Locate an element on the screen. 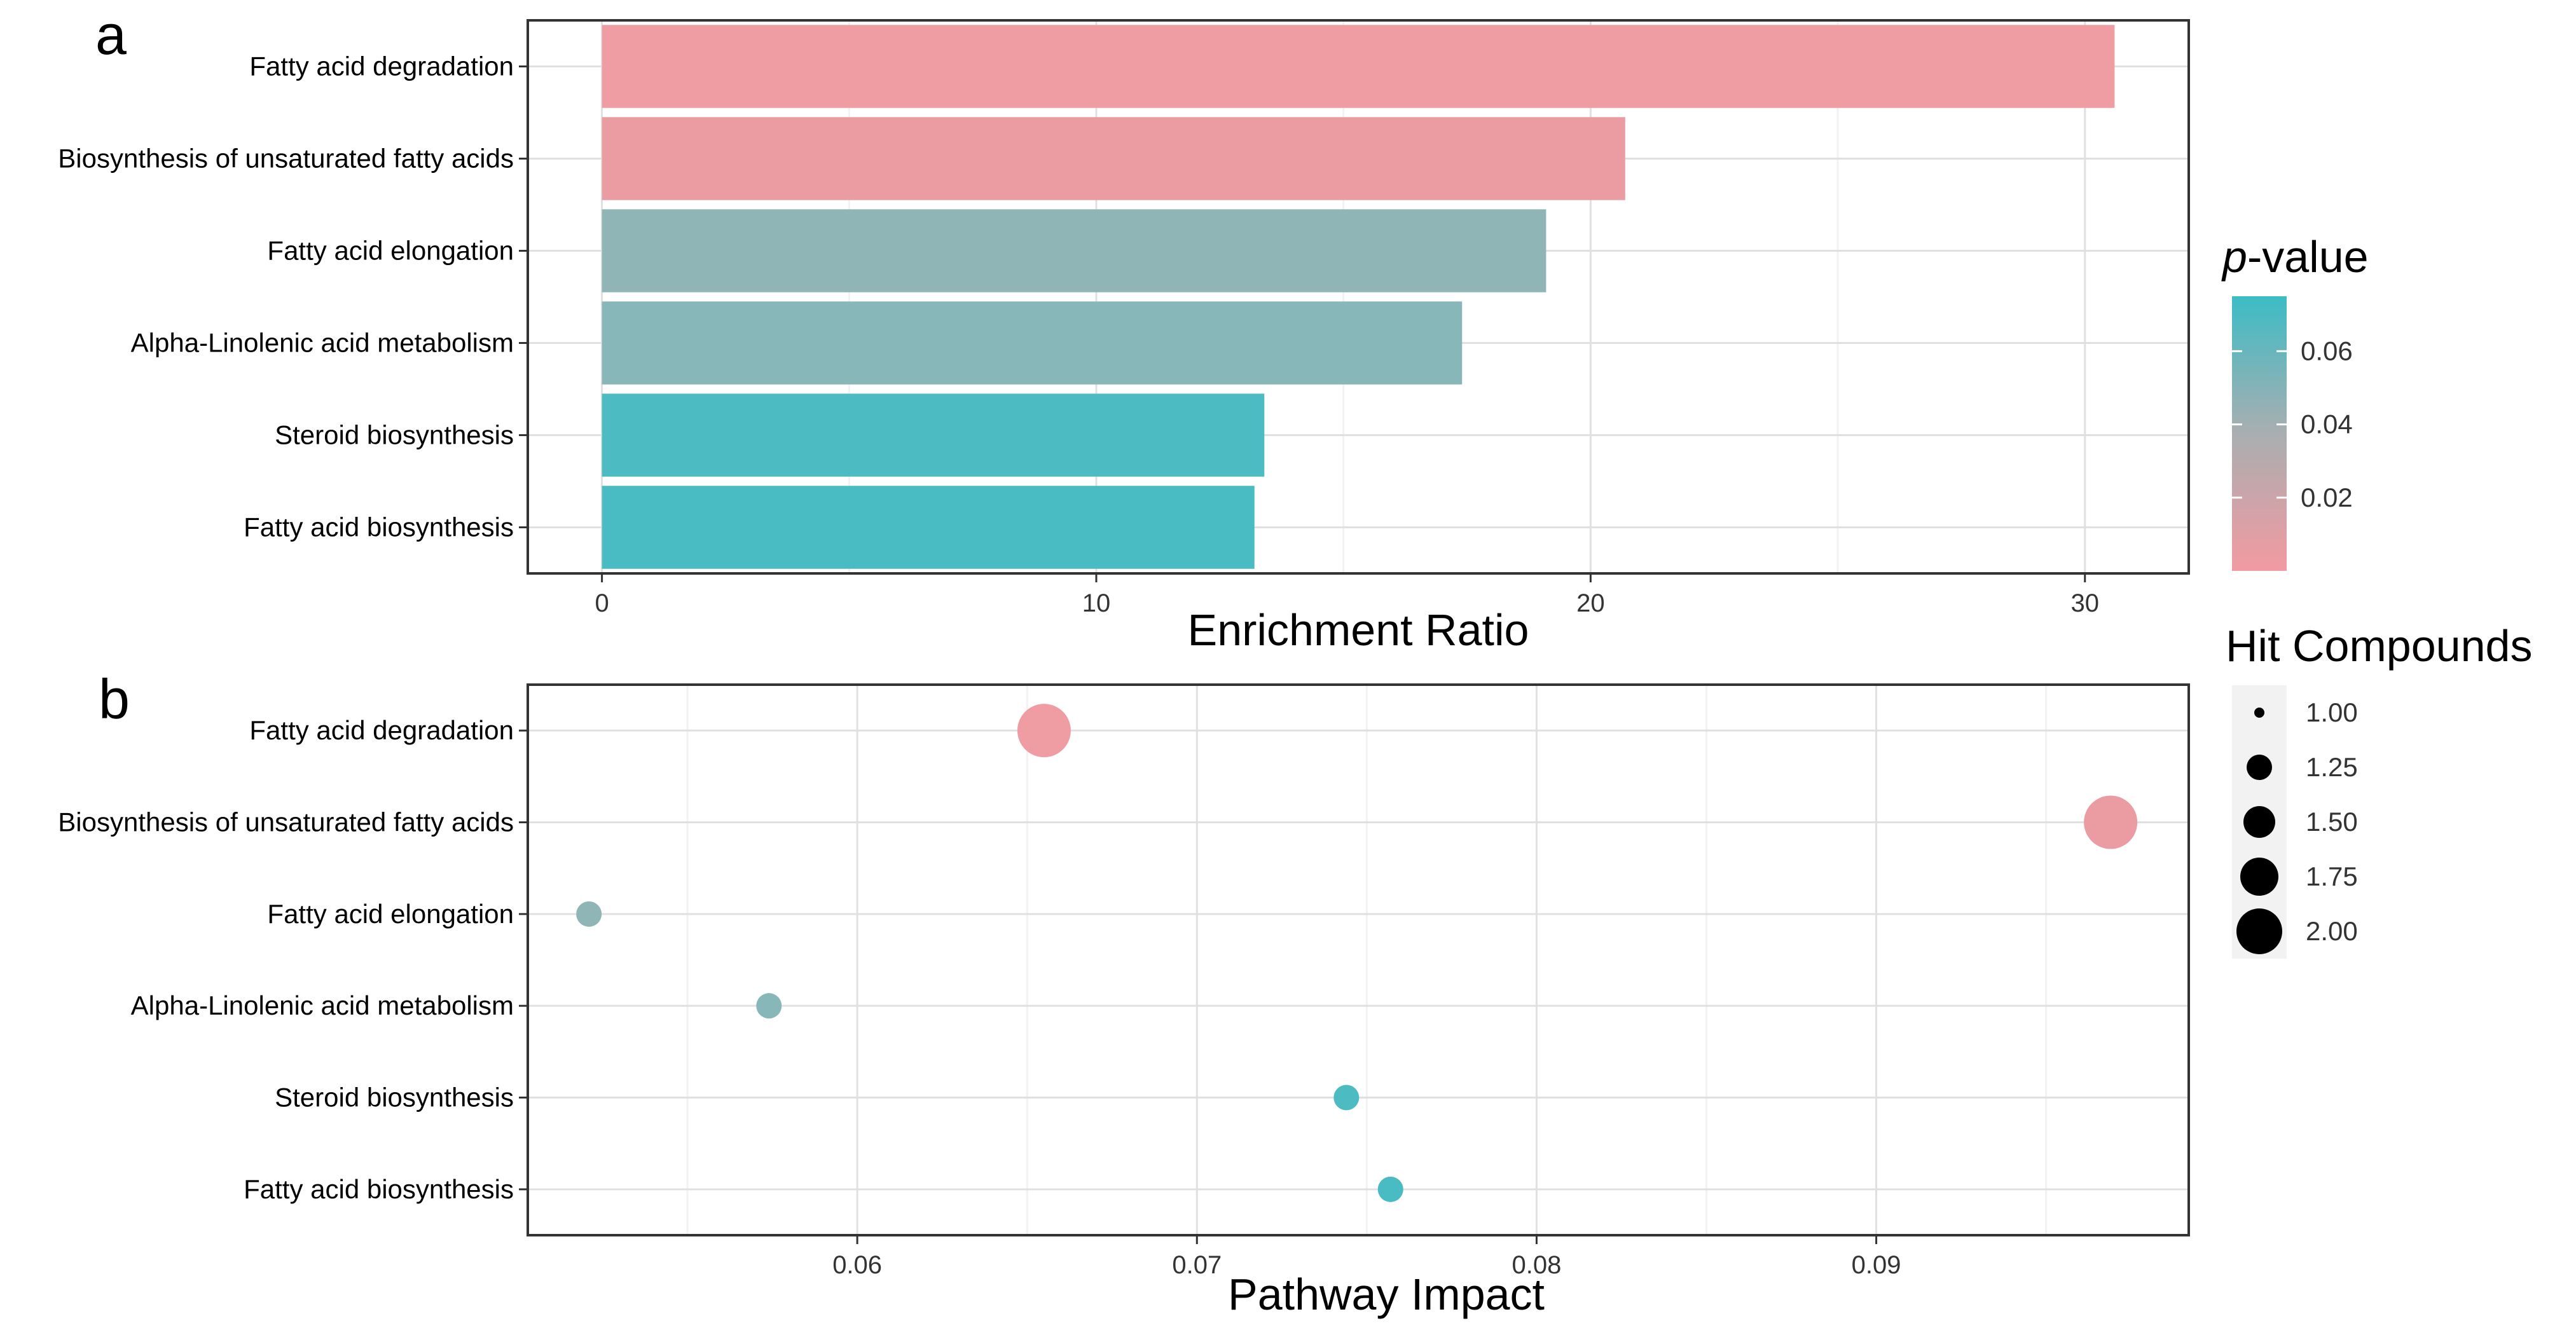 This screenshot has width=2576, height=1342. colorbar-tick-label: 0.04 is located at coordinates (2327, 424).